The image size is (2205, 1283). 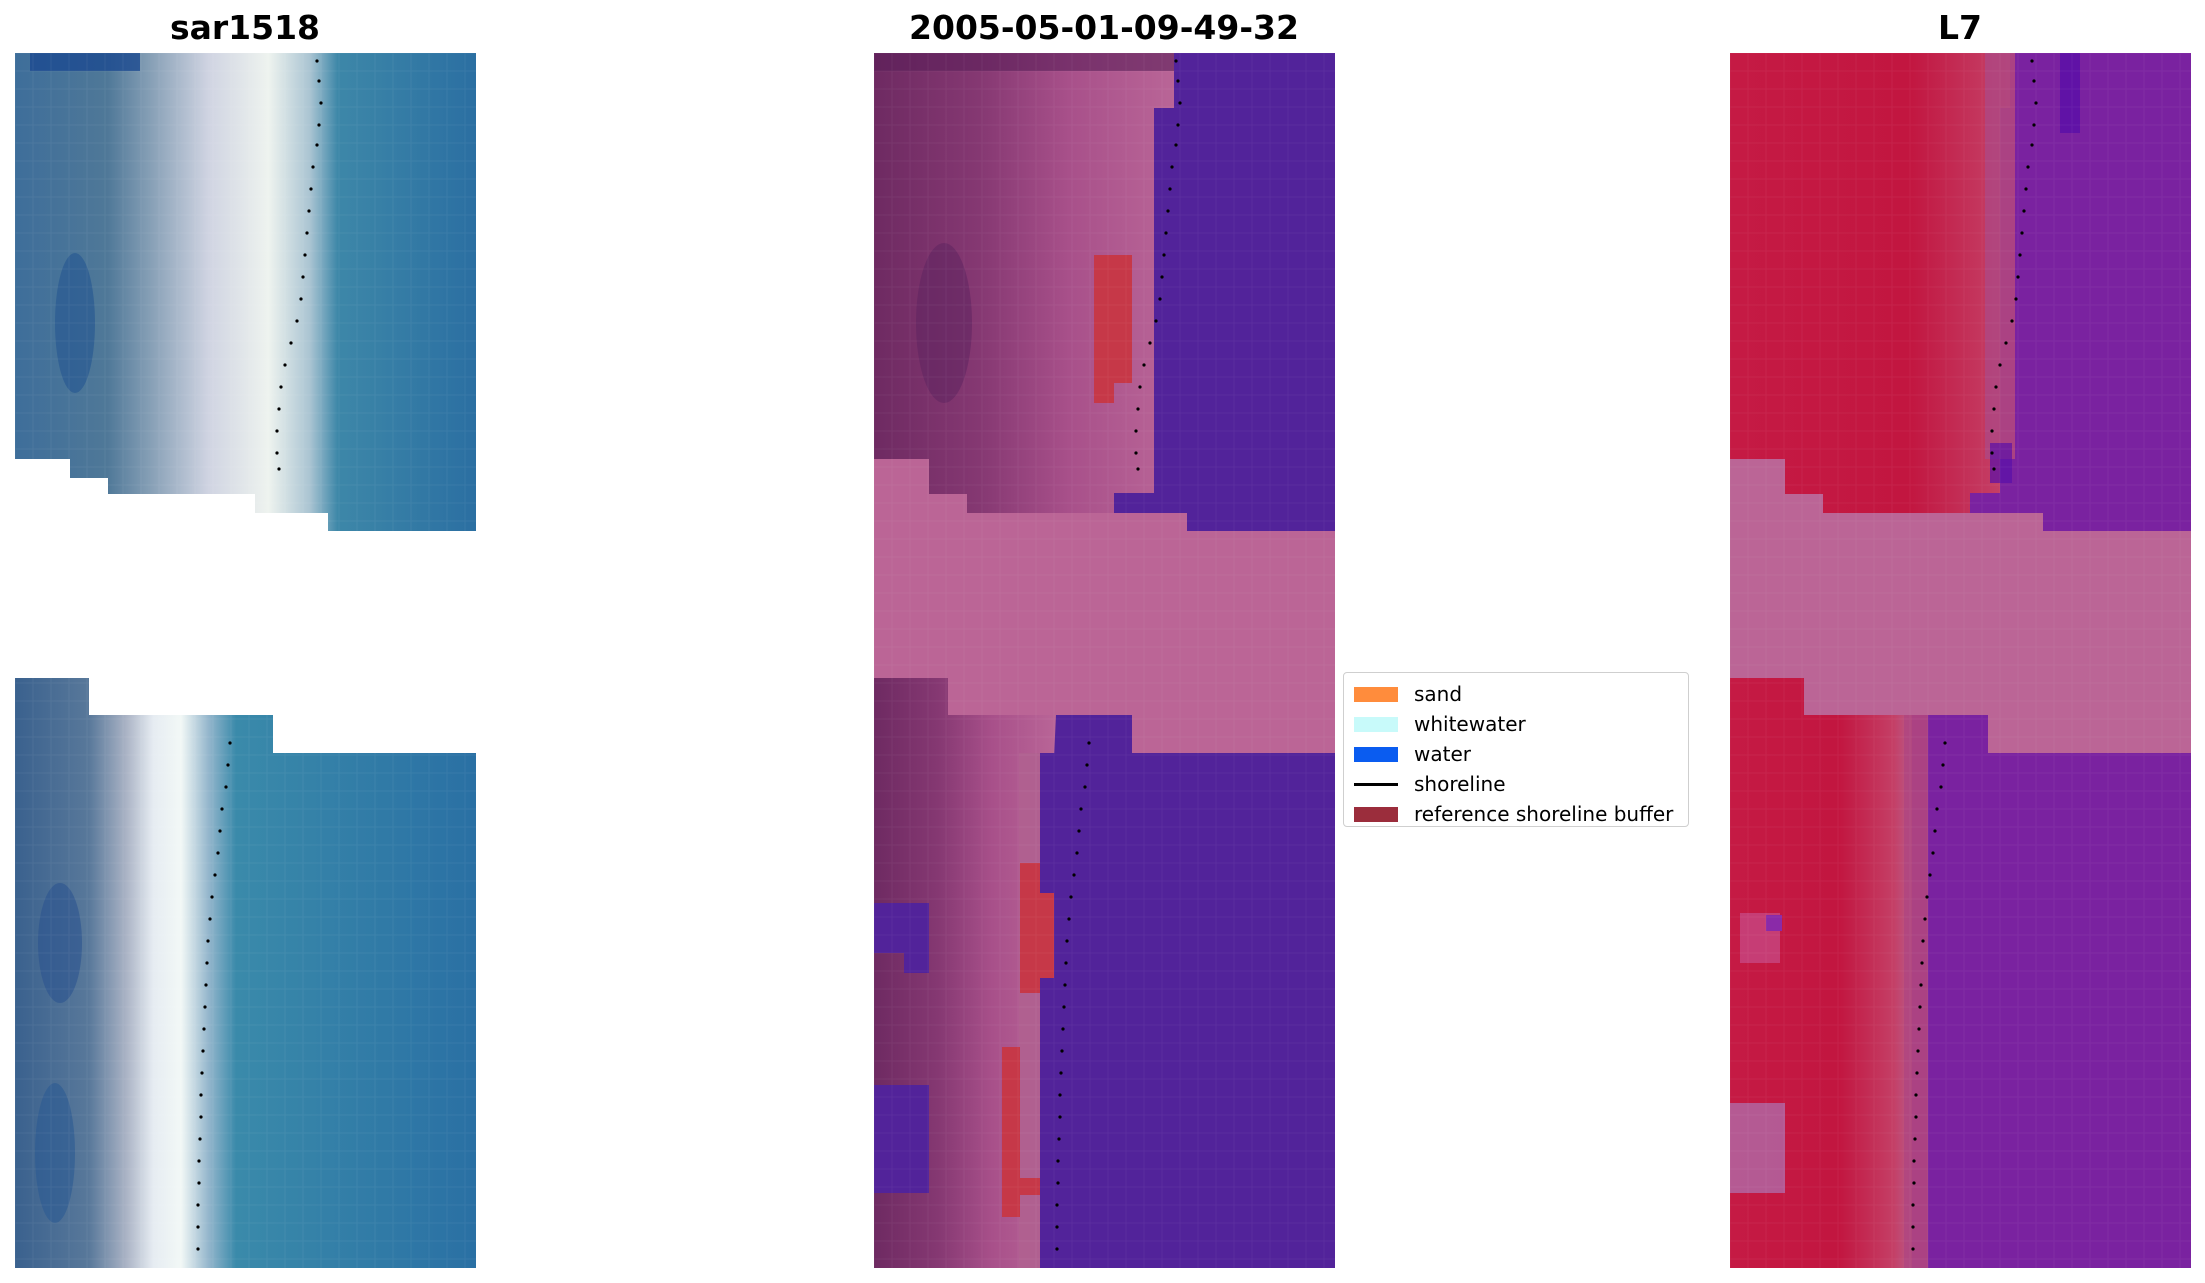 What do you see at coordinates (1470, 724) in the screenshot?
I see `legend-label-whitewater: whitewater` at bounding box center [1470, 724].